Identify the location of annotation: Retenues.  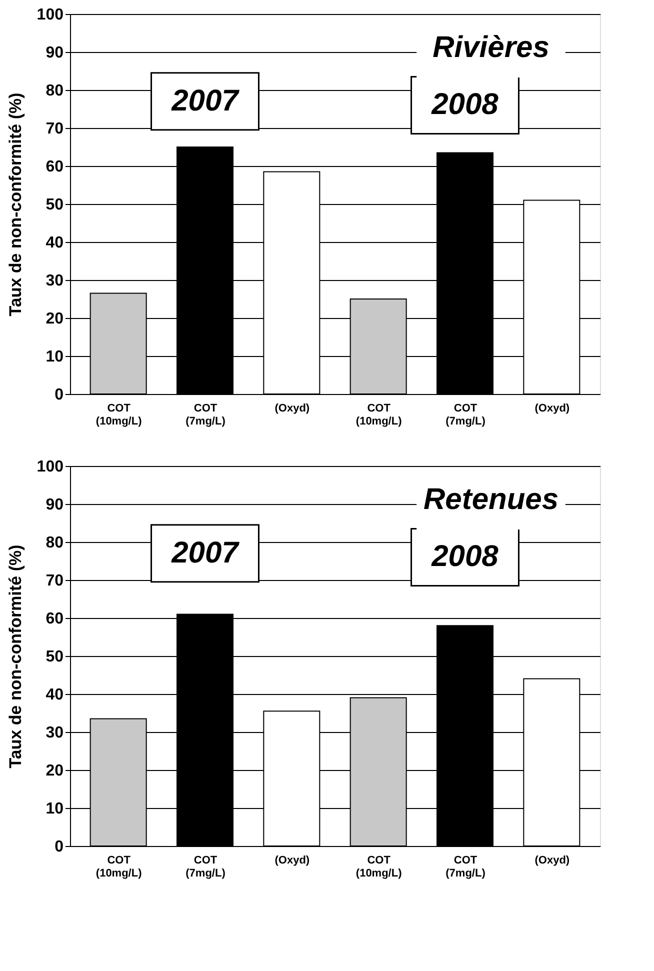
(491, 499).